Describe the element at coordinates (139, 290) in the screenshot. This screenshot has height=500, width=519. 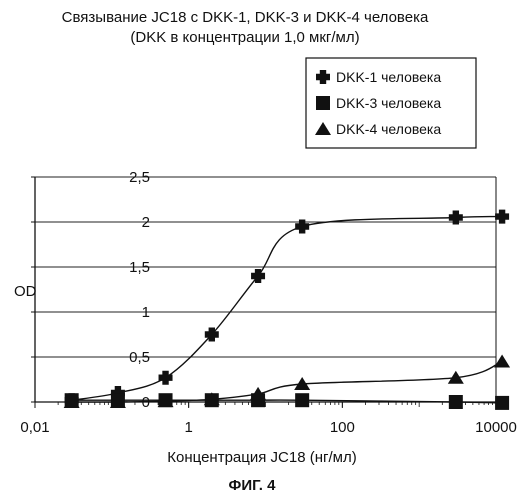
I see `y-tick-labels: 0 0,5 1 1,5 2 2,5` at that location.